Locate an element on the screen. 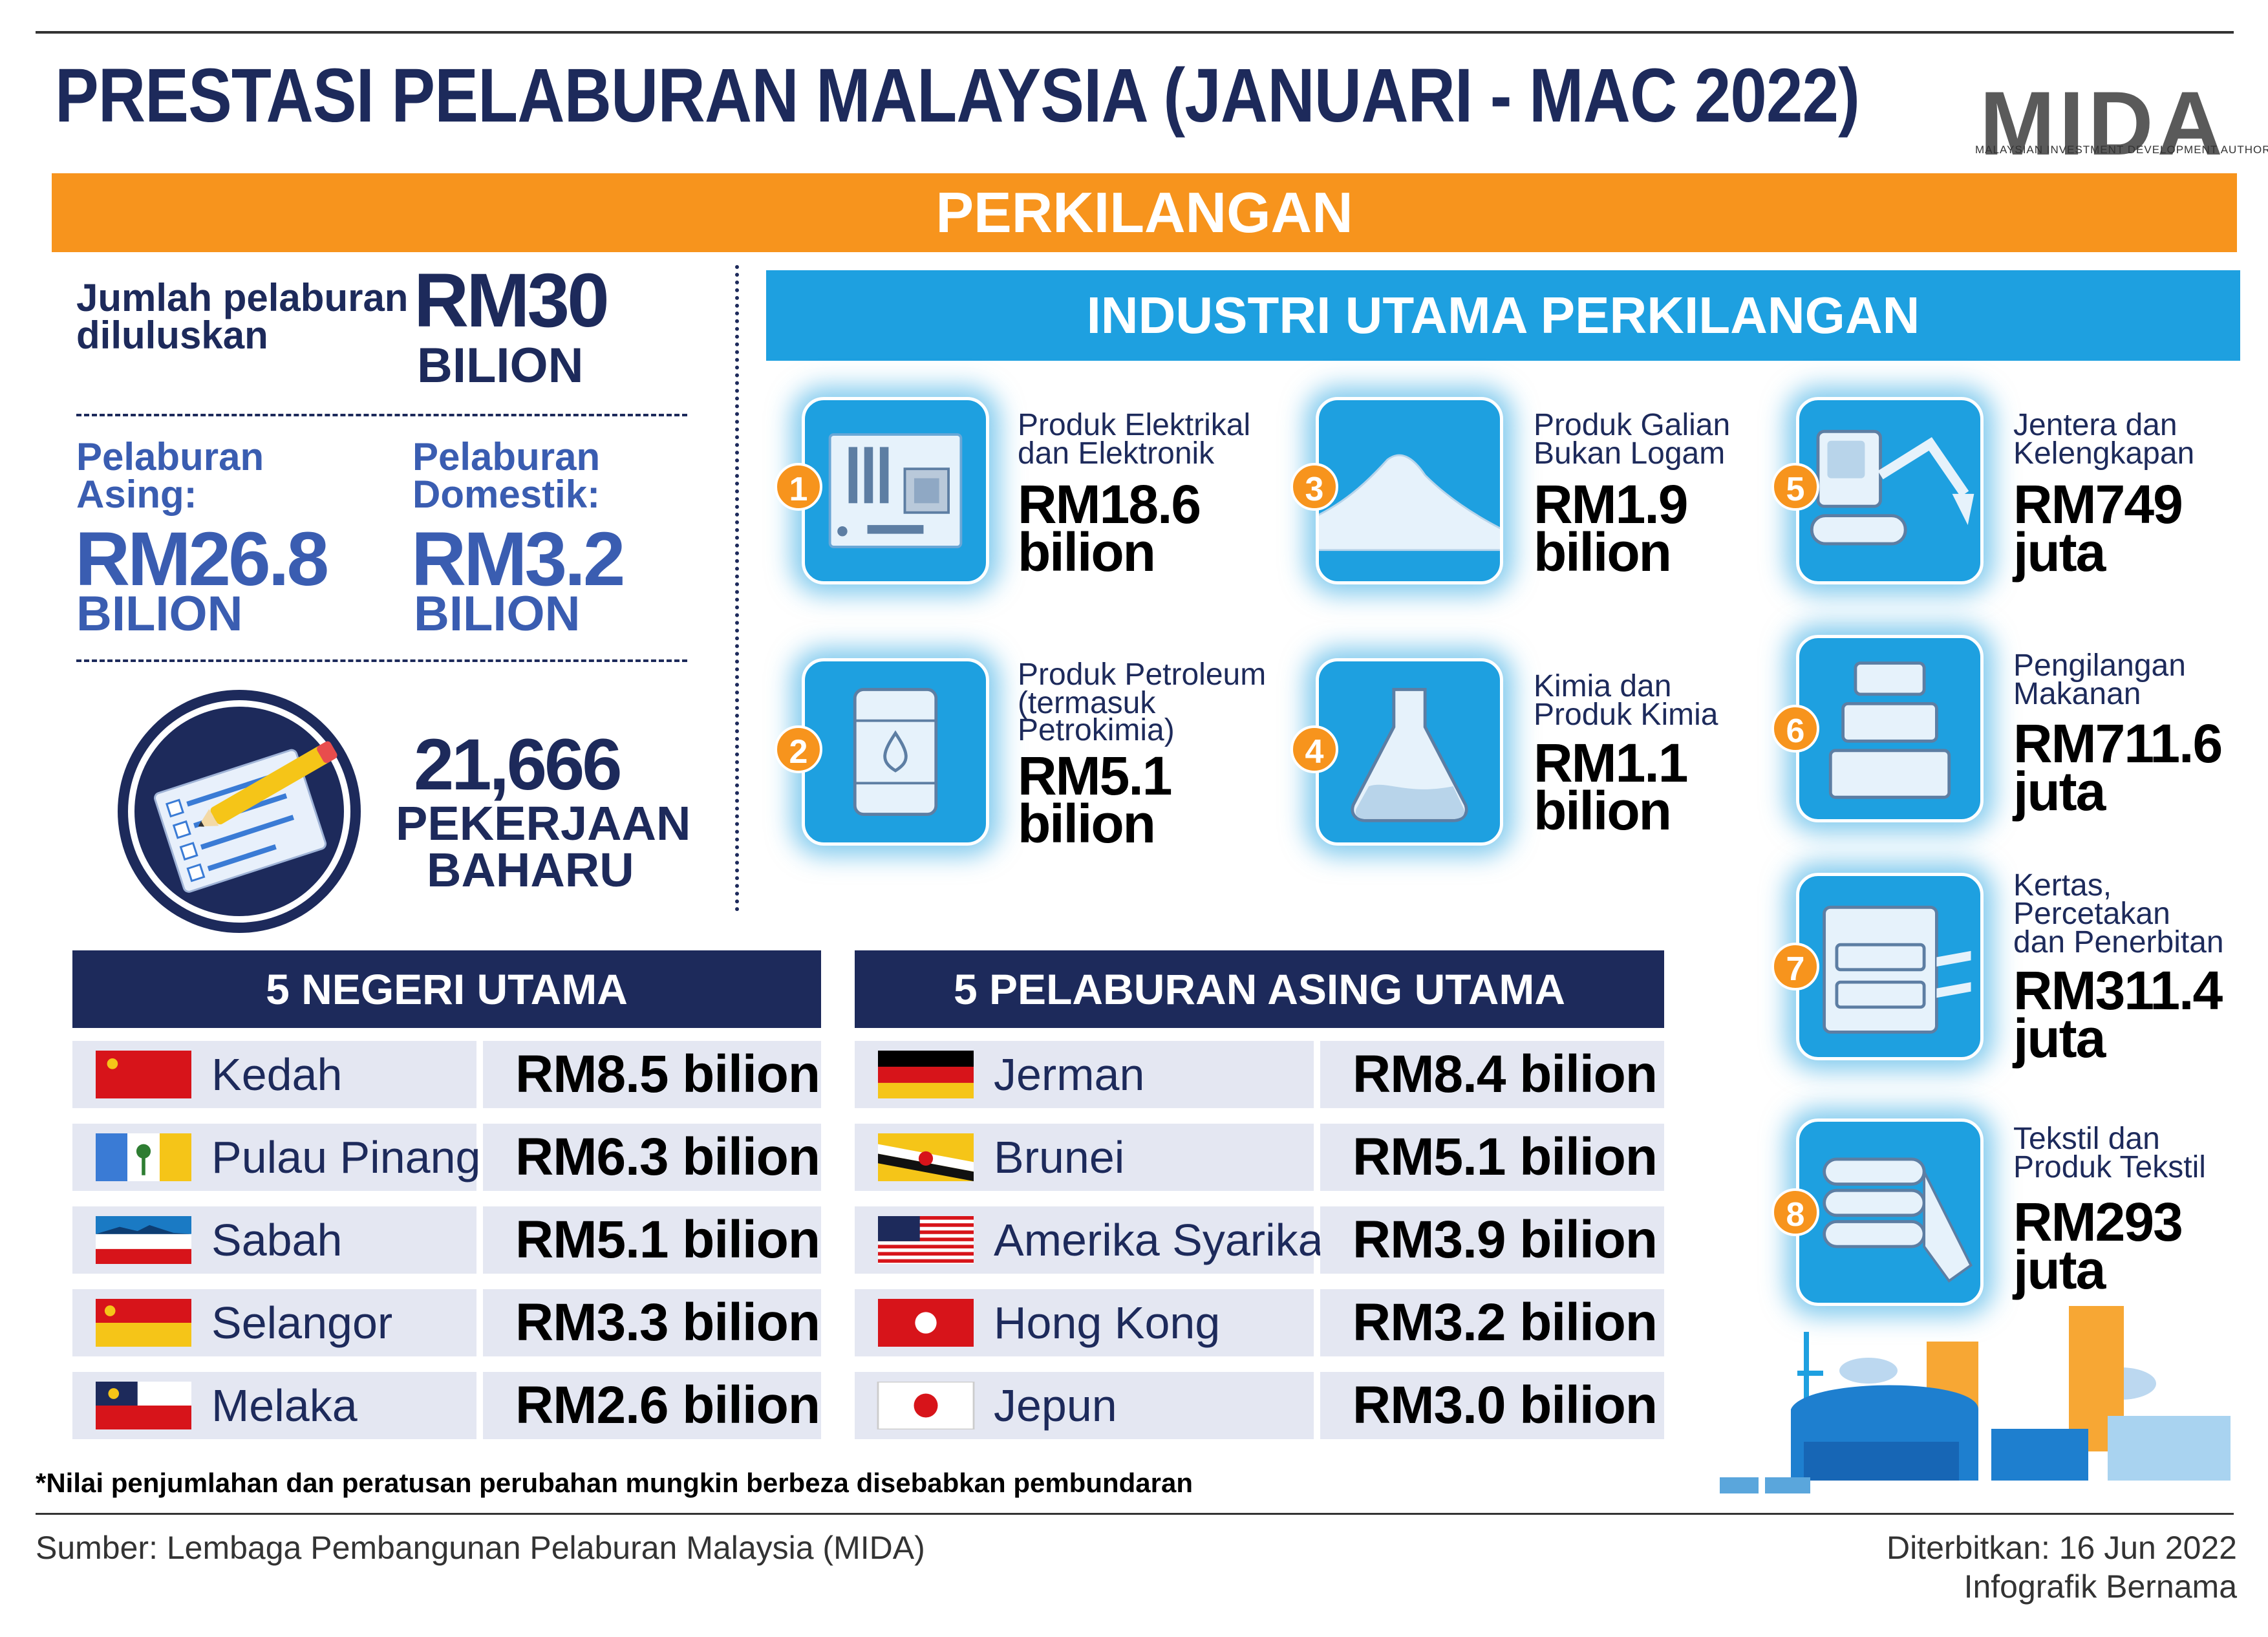 The image size is (2268, 1637). foreign-name-cell: Jerman is located at coordinates (1084, 1074).